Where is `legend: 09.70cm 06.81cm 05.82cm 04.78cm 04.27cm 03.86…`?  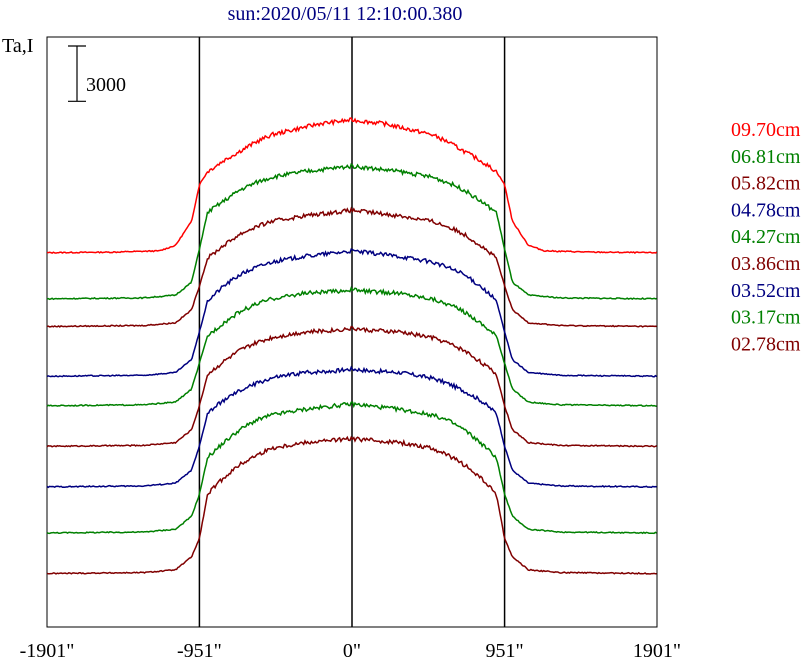
legend: 09.70cm 06.81cm 05.82cm 04.78cm 04.27cm 03.86… is located at coordinates (766, 237).